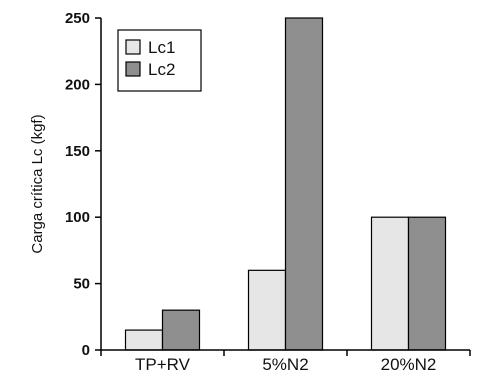  I want to click on y-tick-label: 100, so click(77, 217).